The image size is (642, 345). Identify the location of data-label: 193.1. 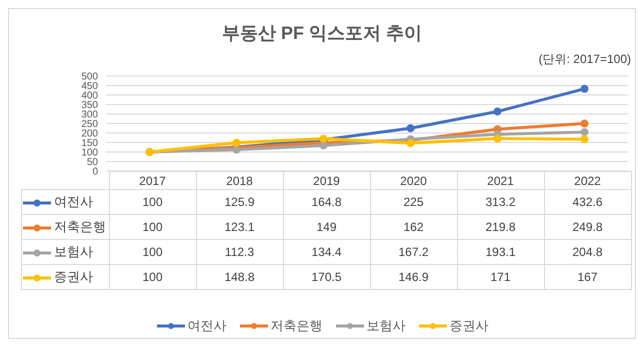
(500, 252).